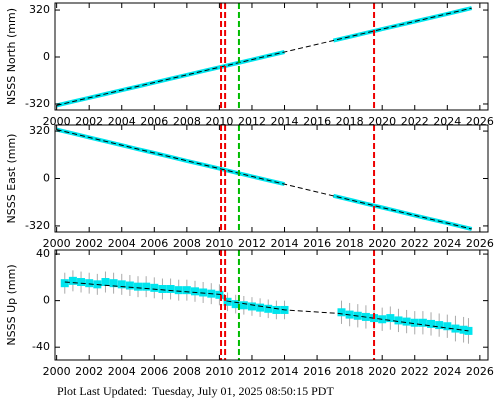 The height and width of the screenshot is (400, 500). What do you see at coordinates (11, 56) in the screenshot?
I see `y-axis-label: NSSS North (mm)` at bounding box center [11, 56].